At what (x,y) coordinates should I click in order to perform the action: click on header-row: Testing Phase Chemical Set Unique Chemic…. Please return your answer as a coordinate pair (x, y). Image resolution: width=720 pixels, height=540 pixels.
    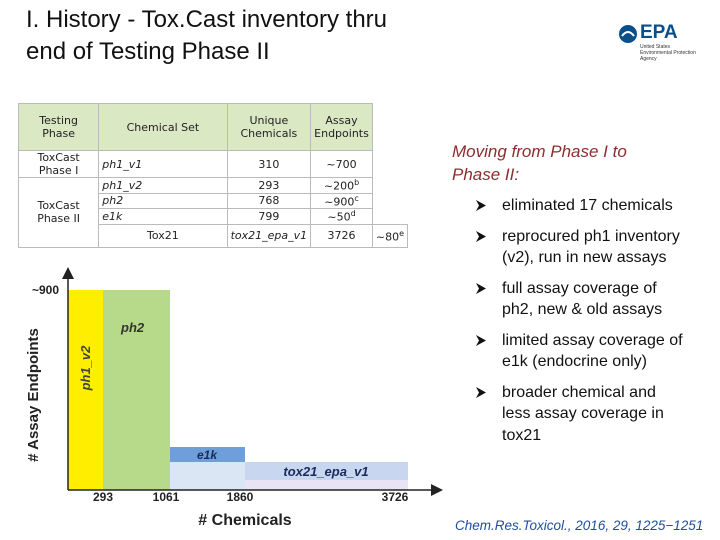
    Looking at the image, I should click on (212, 127).